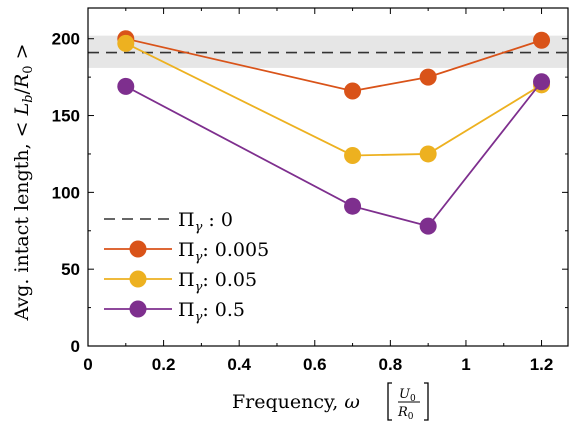  I want to click on legend-entry-2: Πγ: 0.005, so click(186, 252).